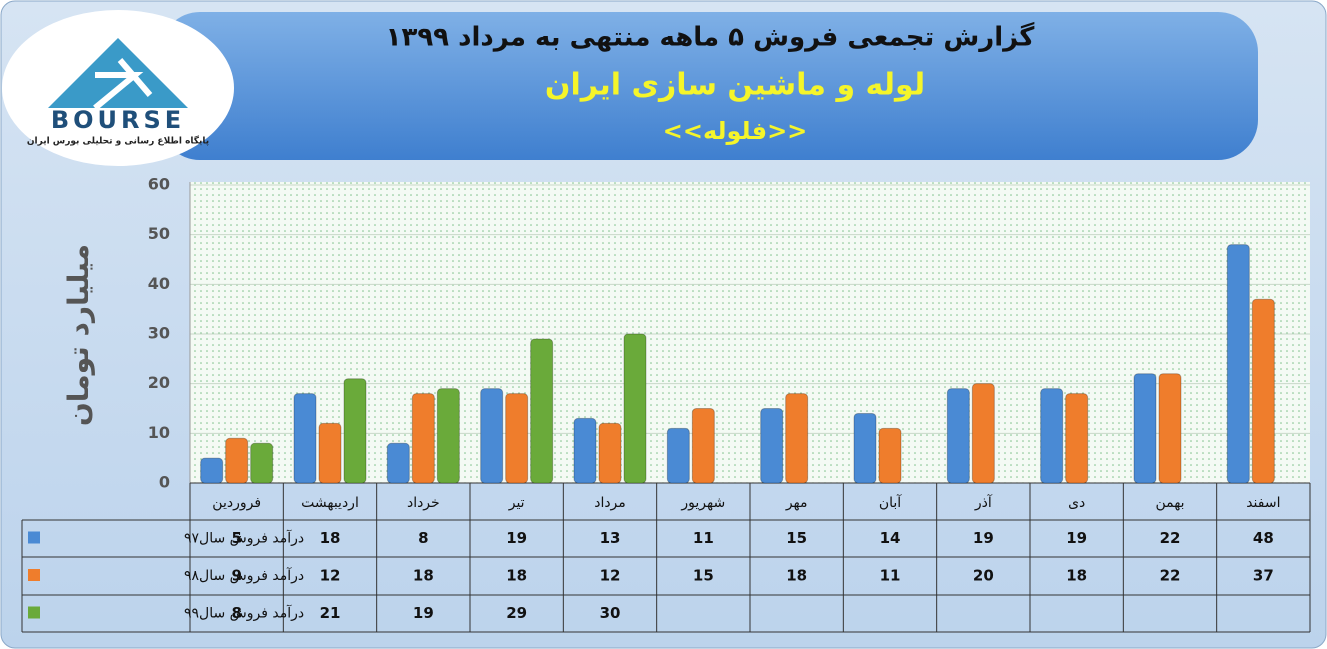  What do you see at coordinates (890, 502) in the screenshot?
I see `x-tick-label: آبان` at bounding box center [890, 502].